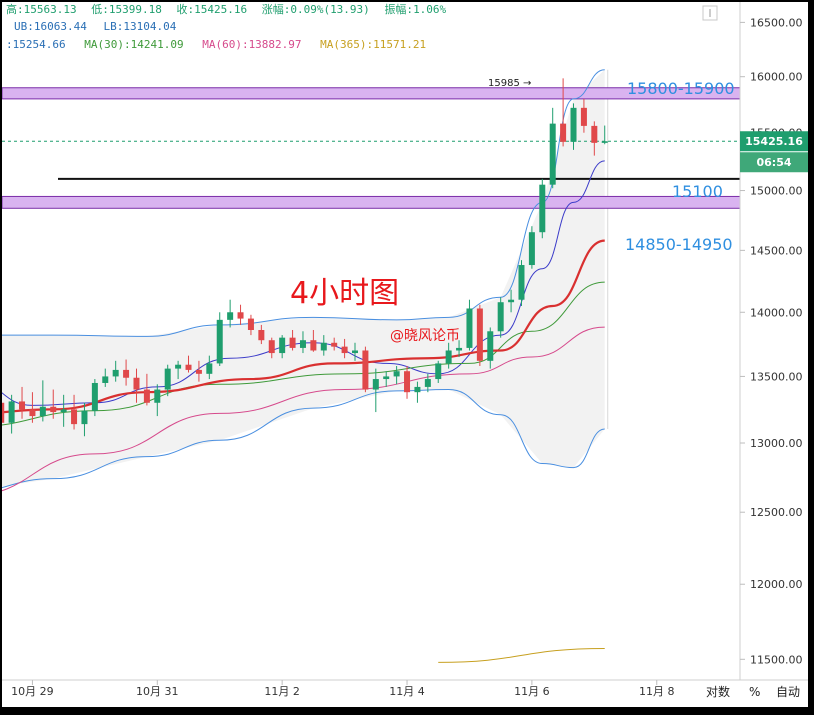 This screenshot has width=814, height=715. Describe the element at coordinates (776, 312) in the screenshot. I see `y-tick-label-5: 14000.00` at that location.